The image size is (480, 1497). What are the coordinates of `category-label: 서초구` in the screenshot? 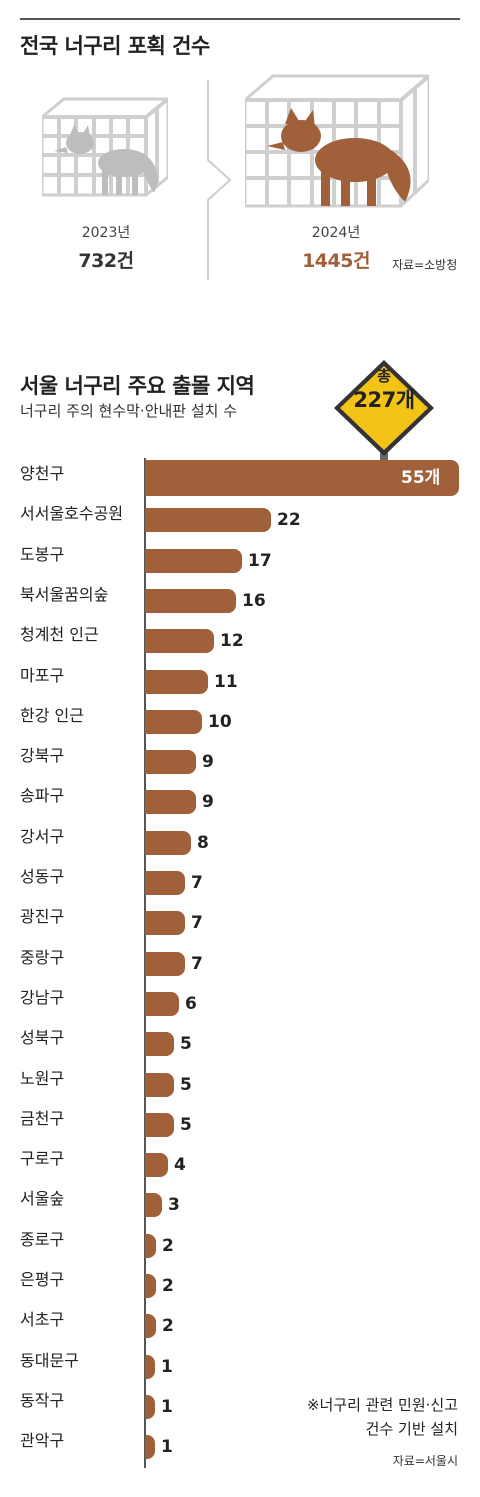 It's located at (42, 1319).